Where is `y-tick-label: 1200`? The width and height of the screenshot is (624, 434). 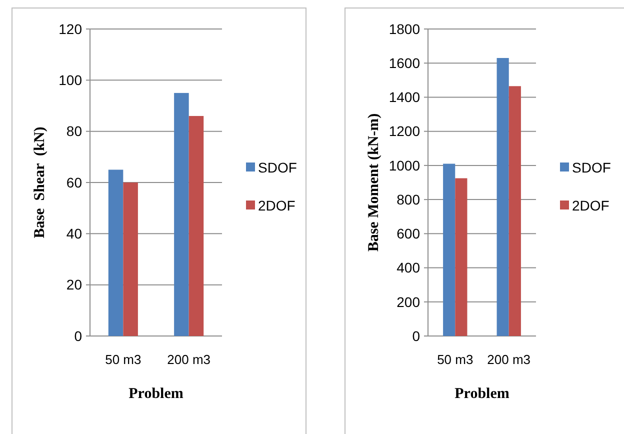
y-tick-label: 1200 is located at coordinates (404, 131).